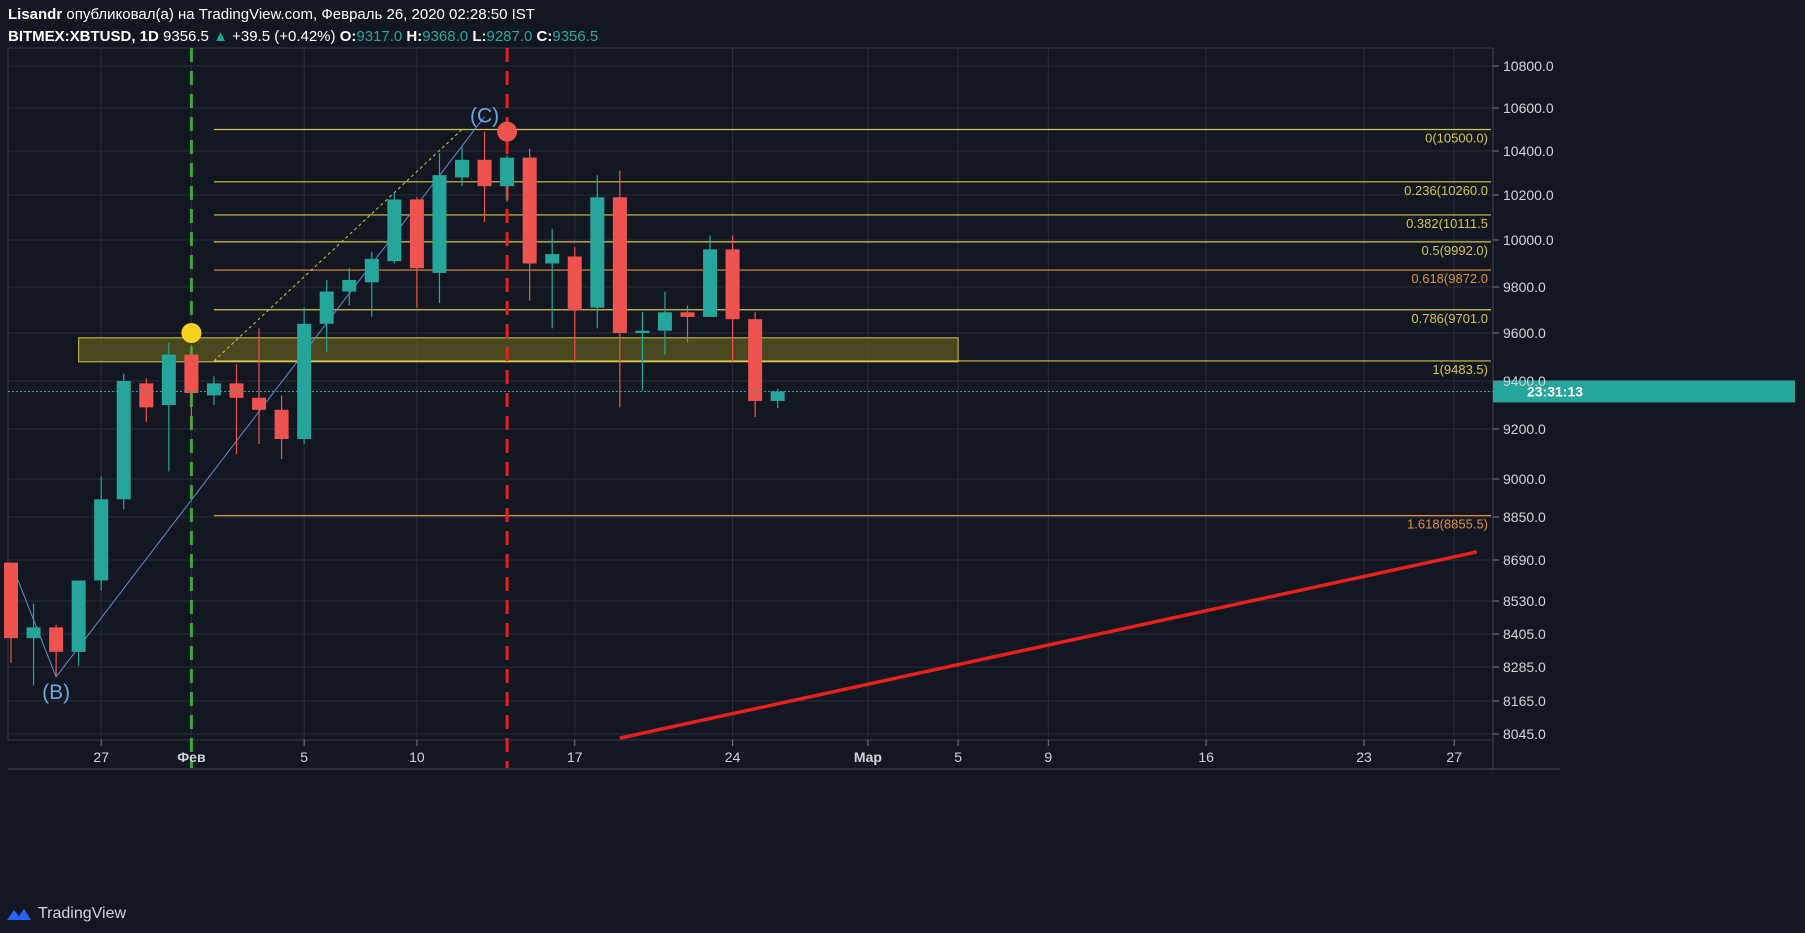  I want to click on time-axis-label: Фев, so click(191, 757).